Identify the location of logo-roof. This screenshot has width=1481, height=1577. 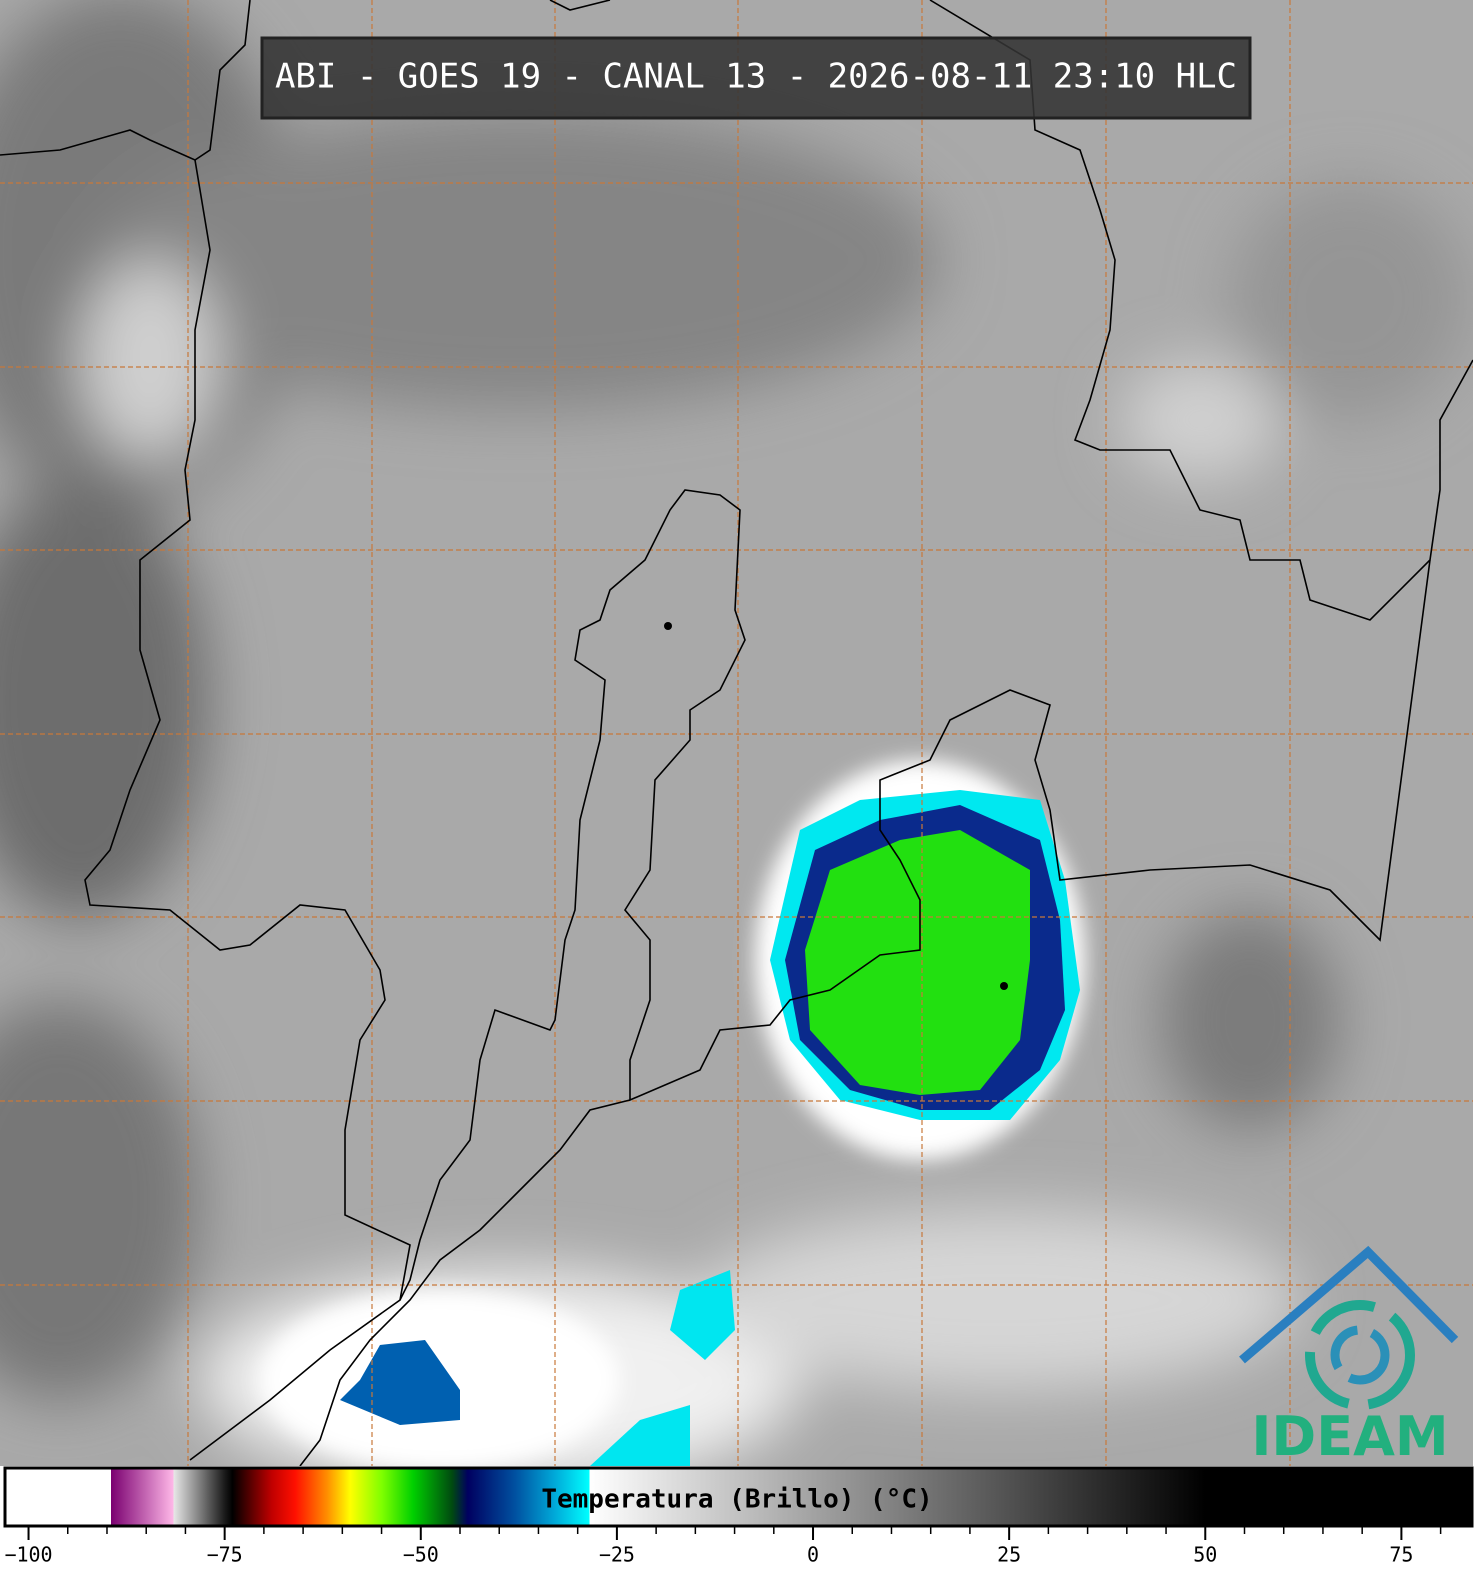
(1349, 1304).